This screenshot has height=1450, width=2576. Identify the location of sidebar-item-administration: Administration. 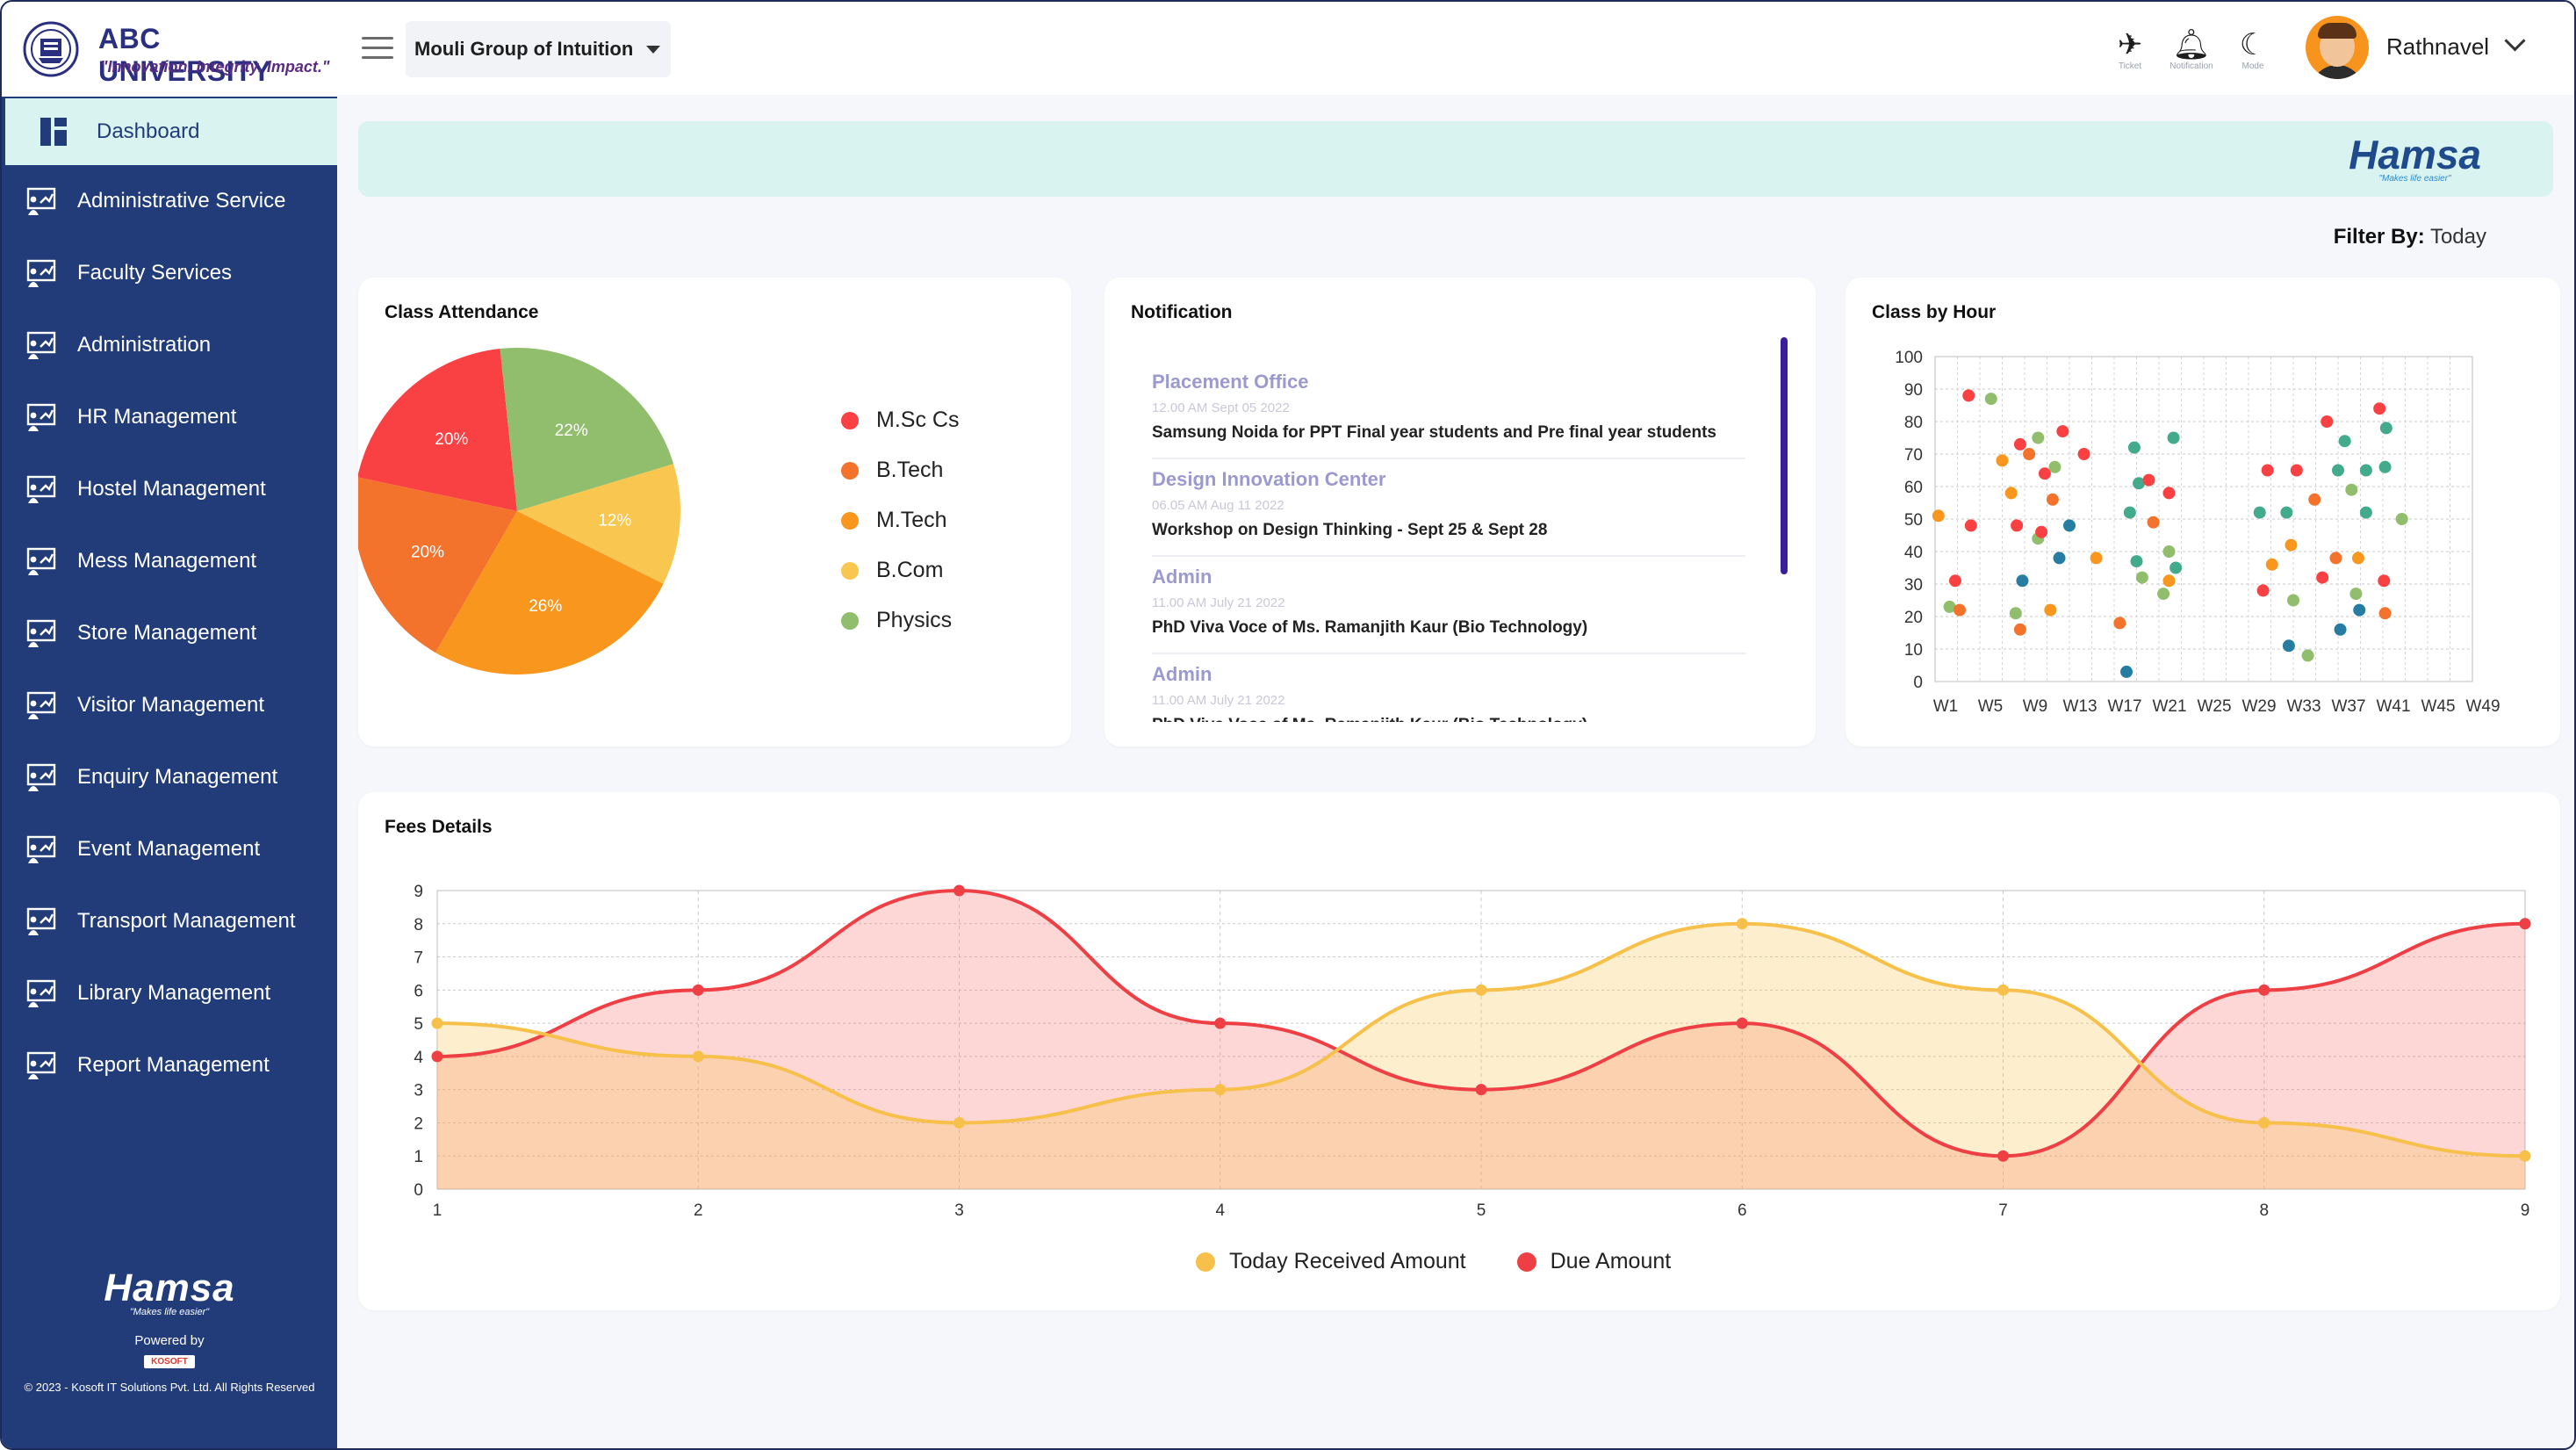
(169, 345).